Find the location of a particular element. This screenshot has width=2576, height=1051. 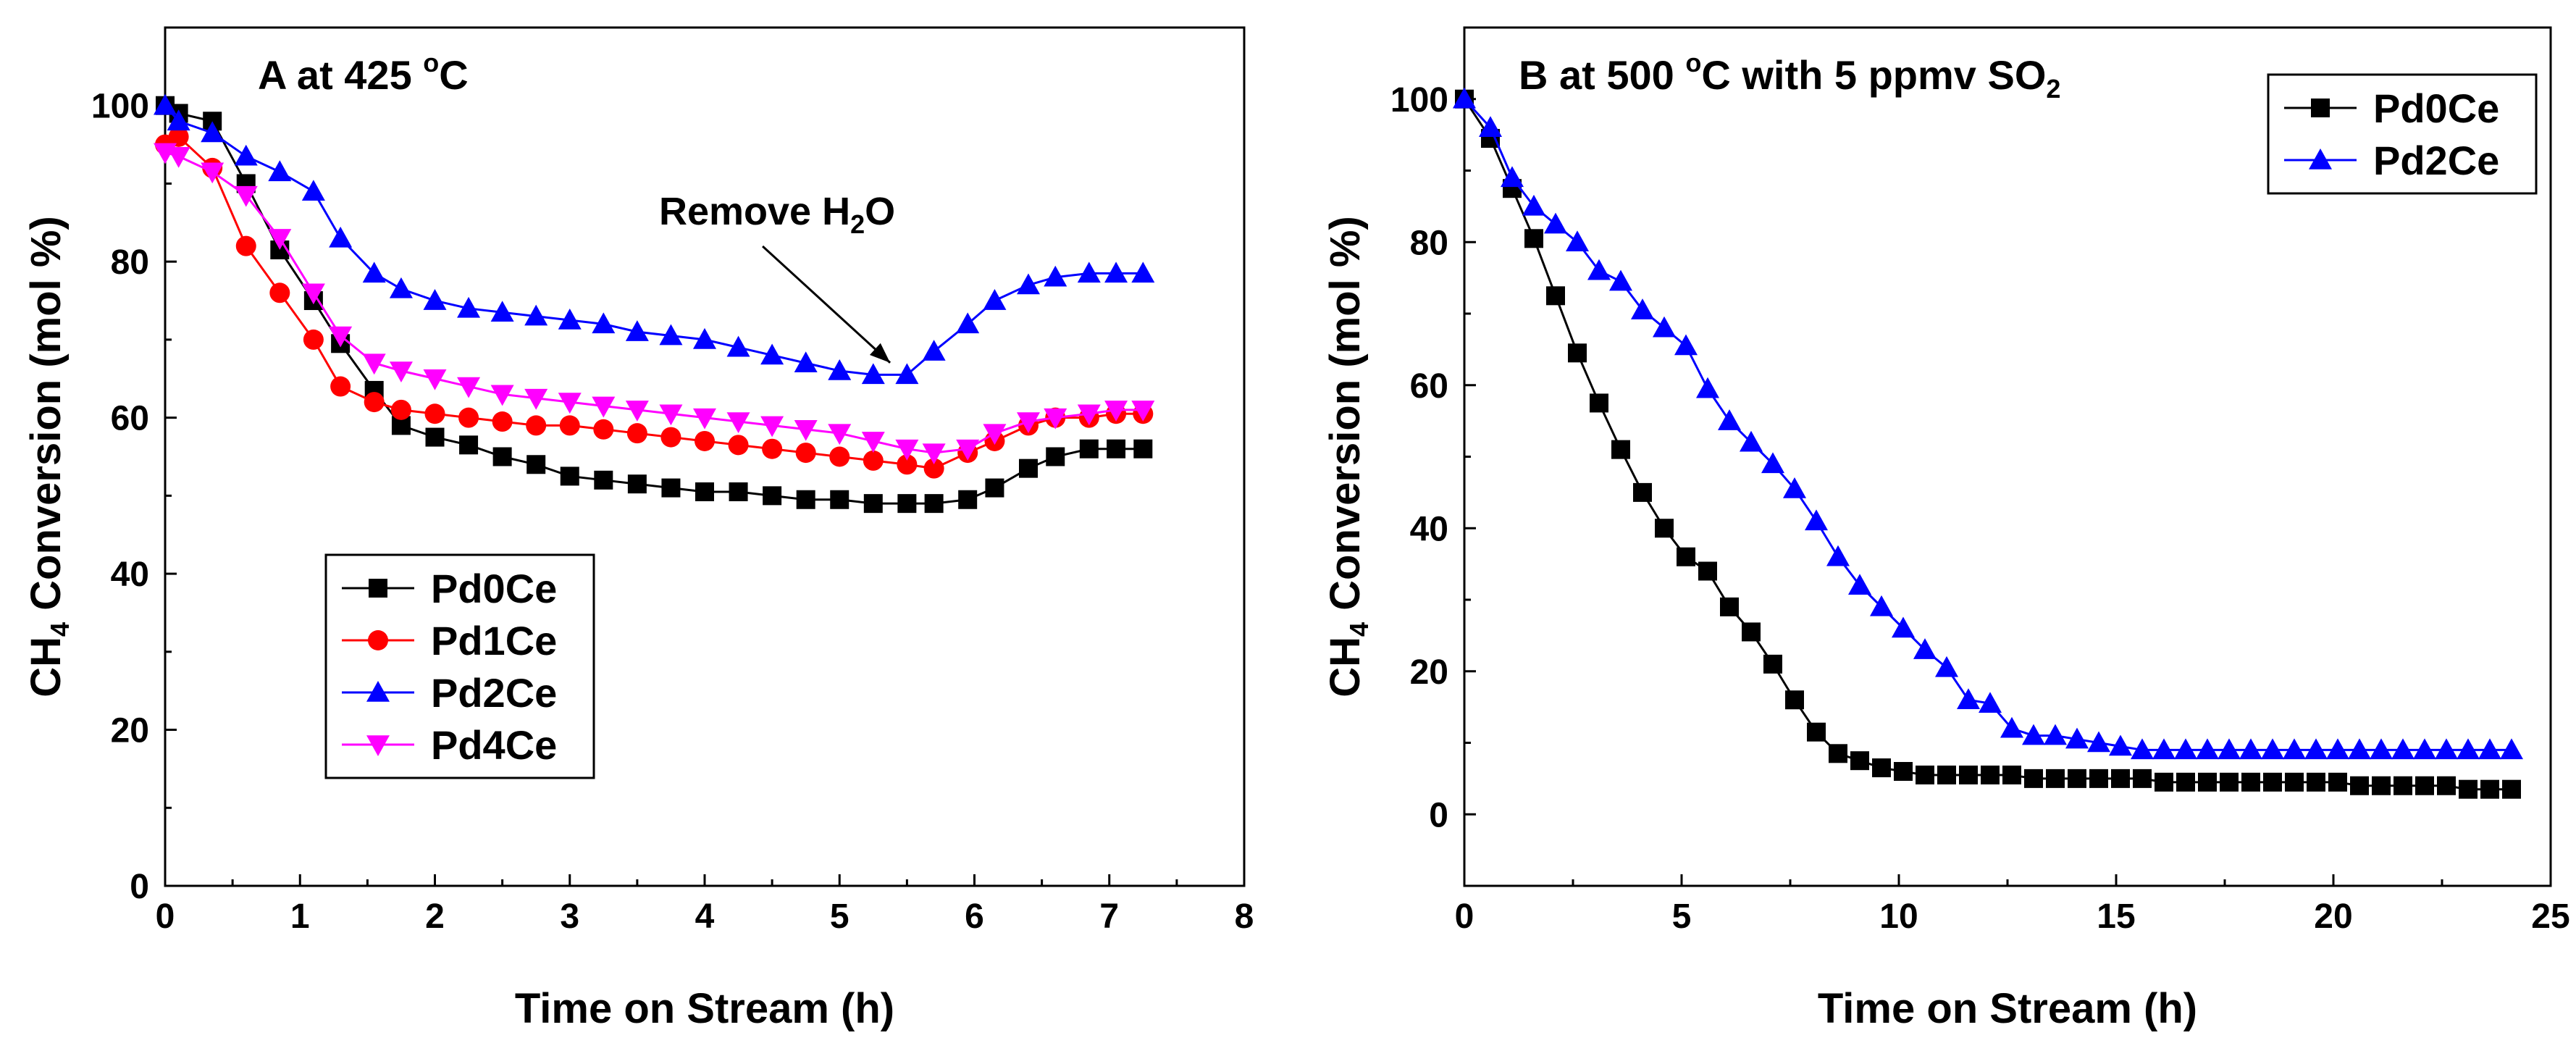

y-axis-label-sub: 4 is located at coordinates (1359, 630).